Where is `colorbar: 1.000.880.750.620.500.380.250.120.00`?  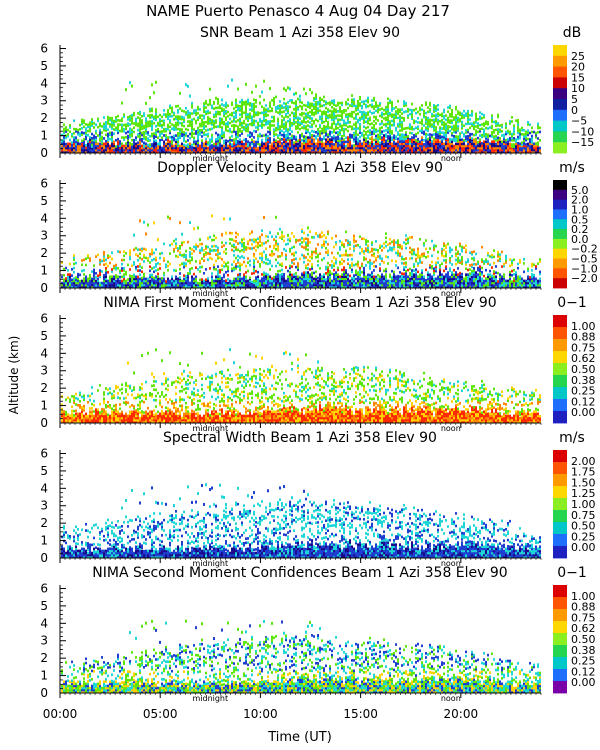 colorbar: 1.000.880.750.620.500.380.250.120.00 is located at coordinates (574, 639).